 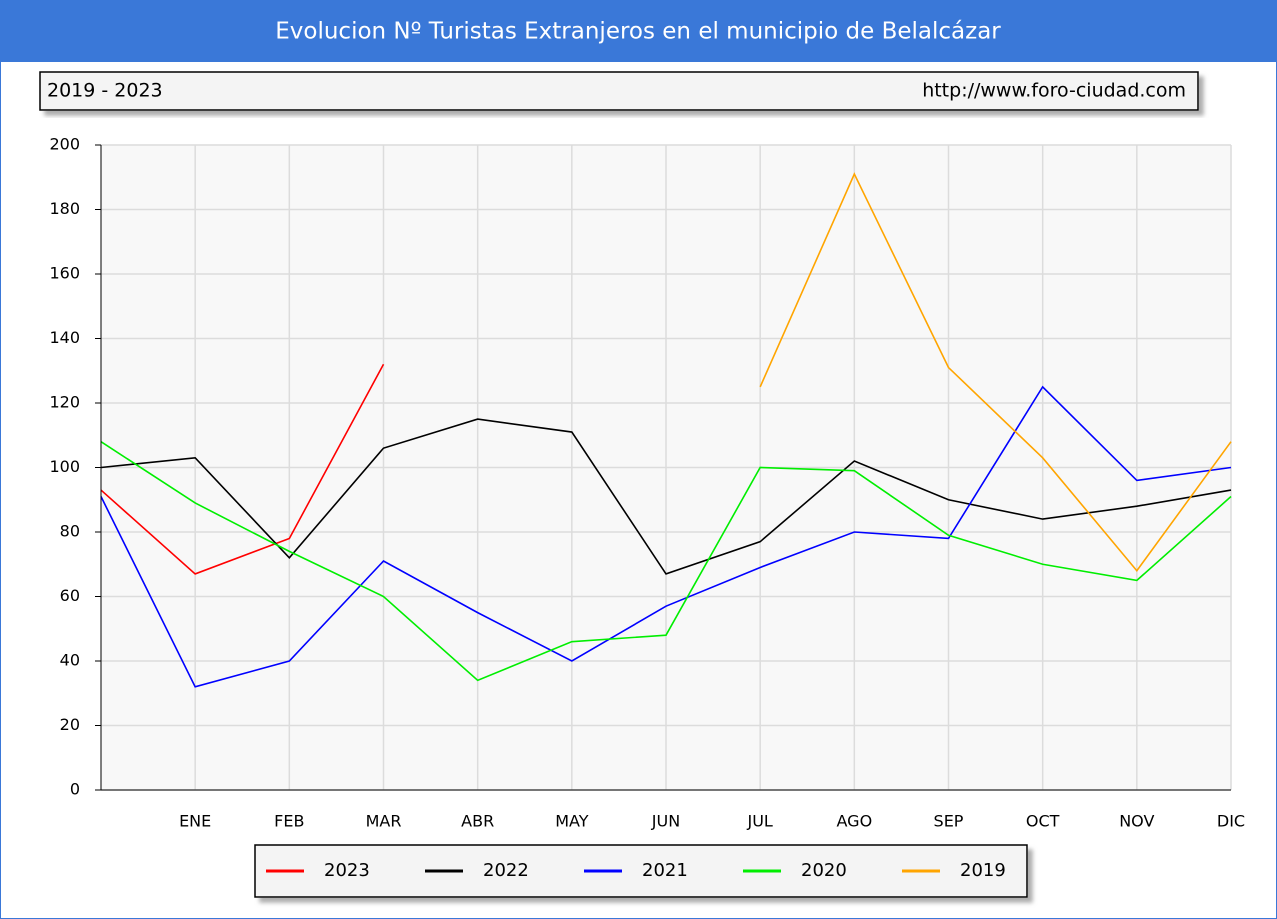 What do you see at coordinates (506, 870) in the screenshot?
I see `legend-label: 2022` at bounding box center [506, 870].